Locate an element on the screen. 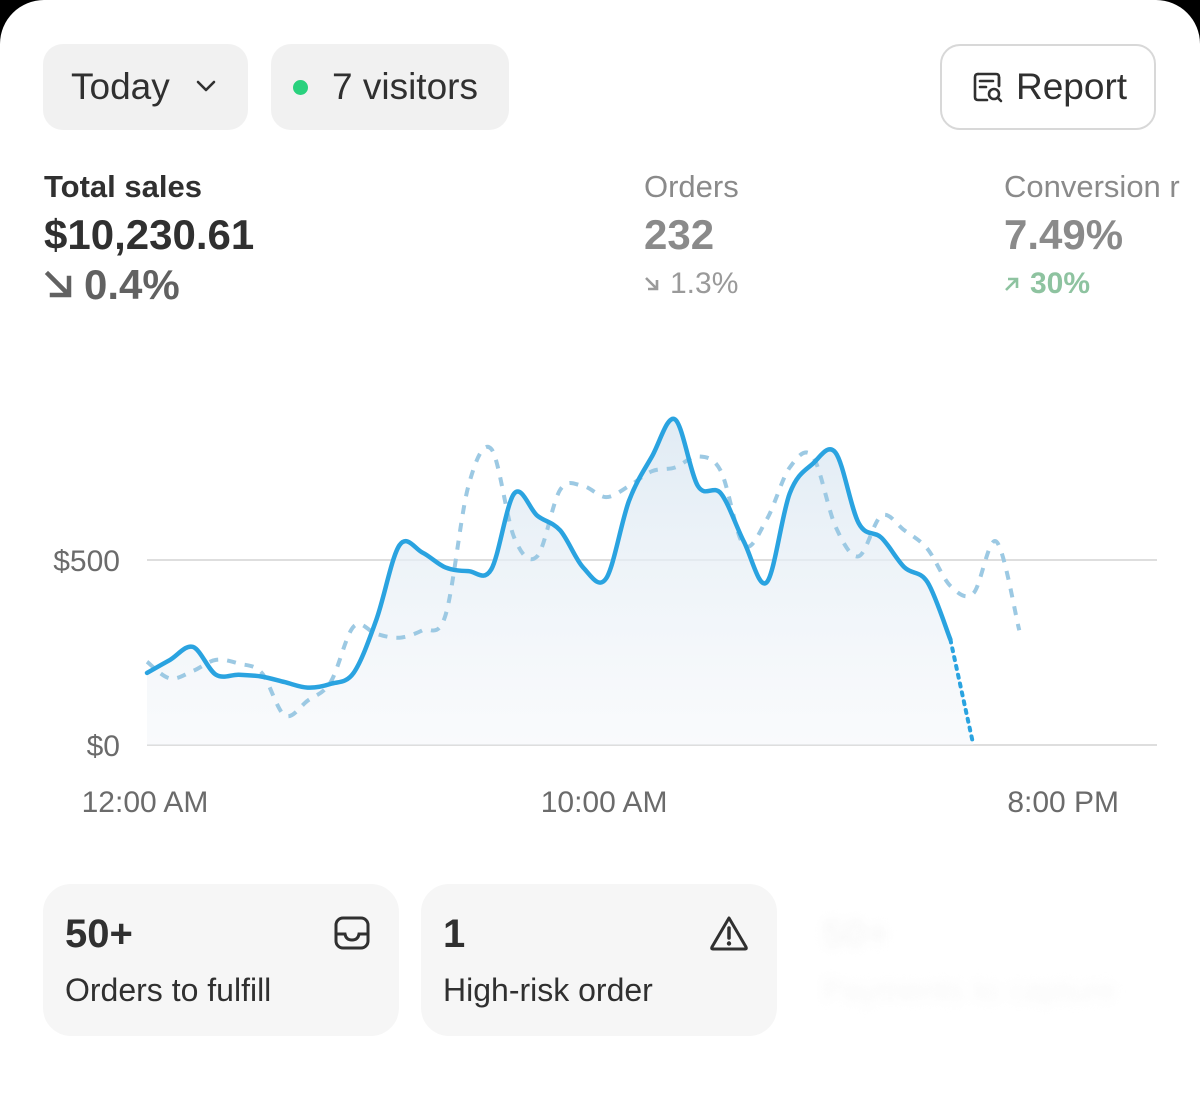 The height and width of the screenshot is (1095, 1200). conversion-label: Conversion r is located at coordinates (1092, 186).